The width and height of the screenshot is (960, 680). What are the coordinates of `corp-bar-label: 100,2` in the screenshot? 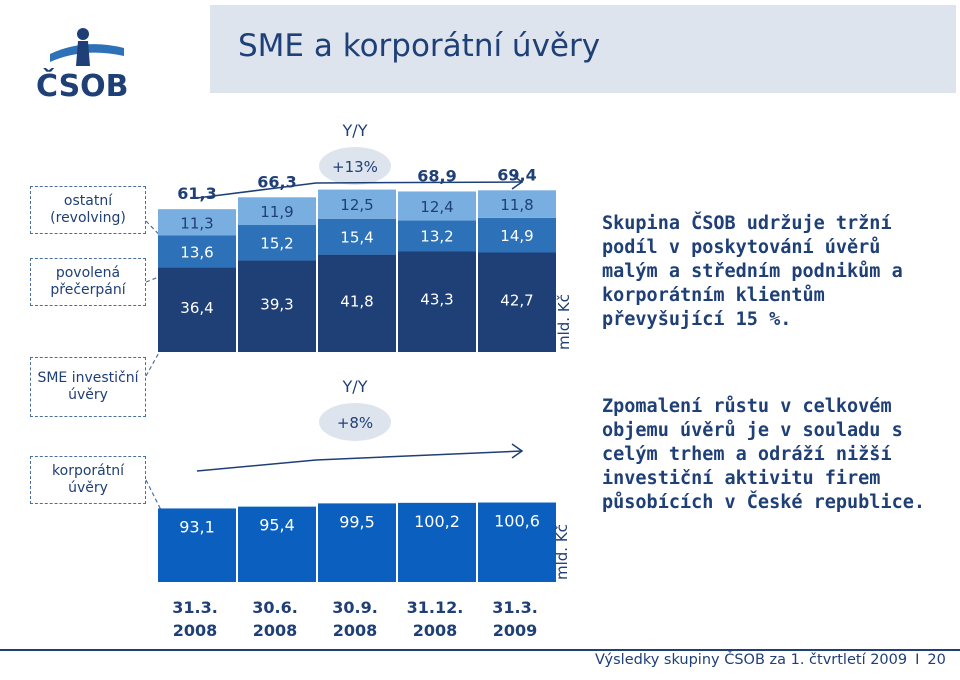 It's located at (437, 521).